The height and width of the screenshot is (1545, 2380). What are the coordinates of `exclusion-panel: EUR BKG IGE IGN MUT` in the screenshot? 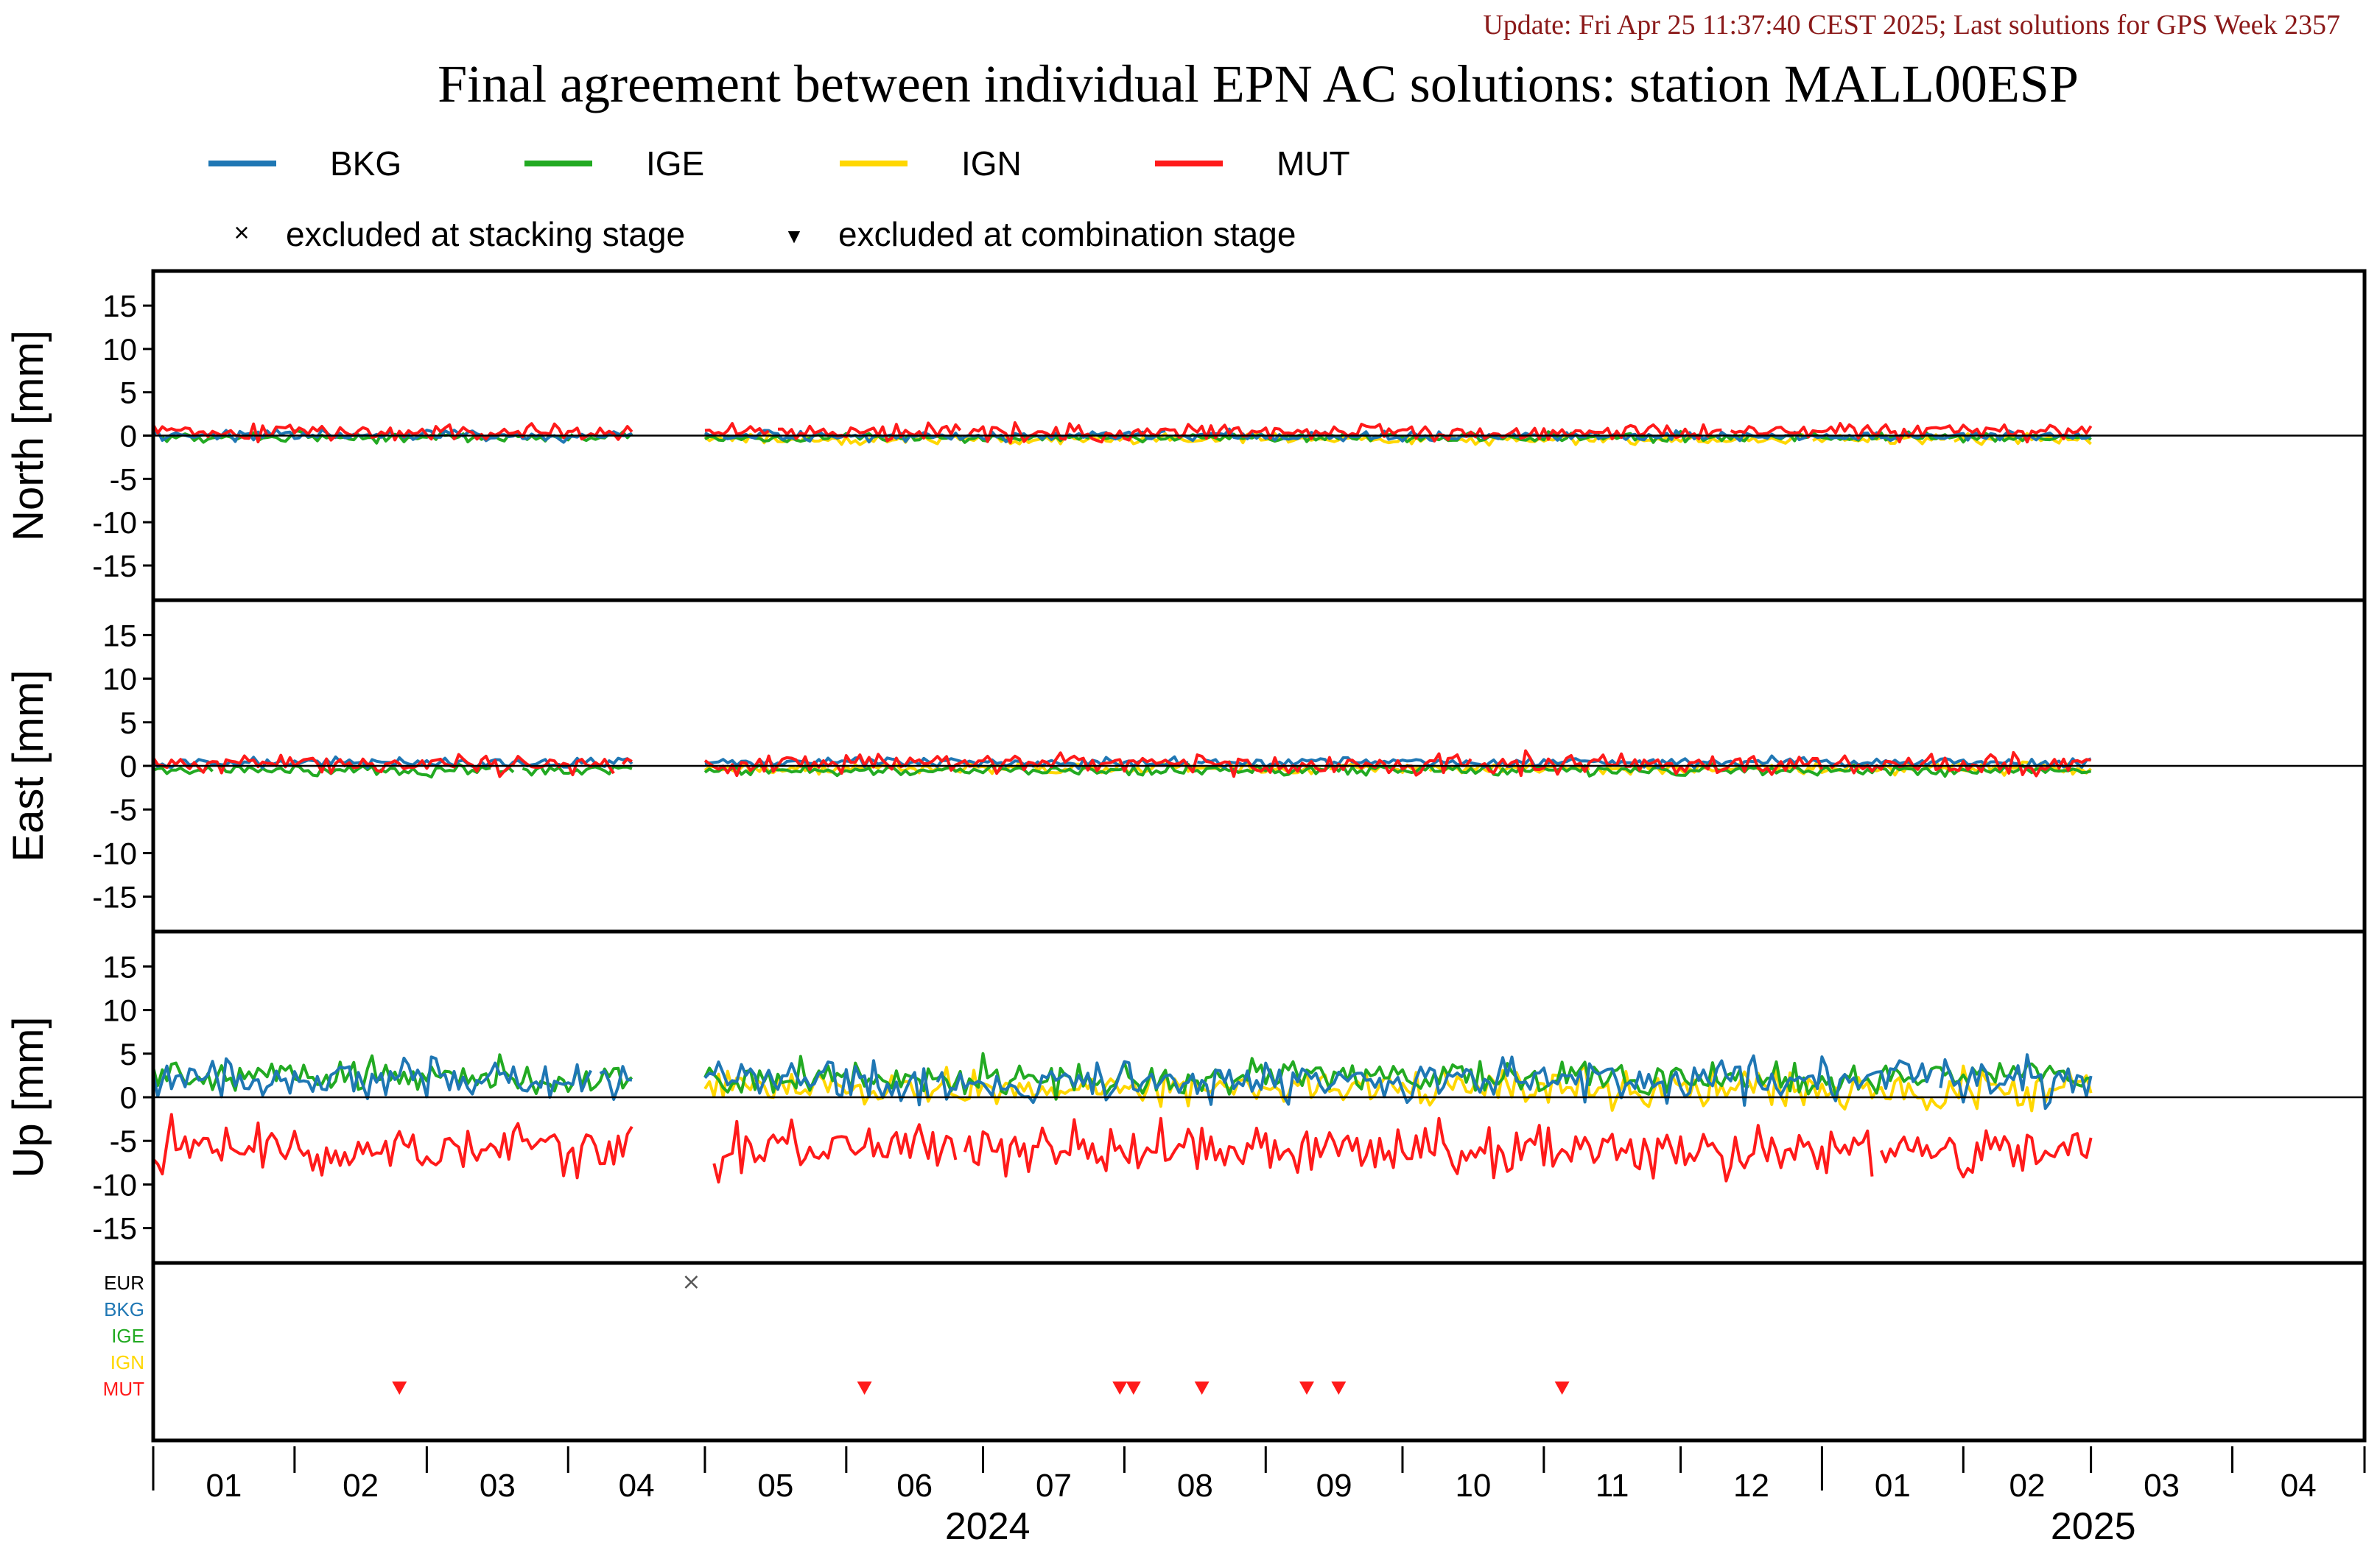 It's located at (1235, 1352).